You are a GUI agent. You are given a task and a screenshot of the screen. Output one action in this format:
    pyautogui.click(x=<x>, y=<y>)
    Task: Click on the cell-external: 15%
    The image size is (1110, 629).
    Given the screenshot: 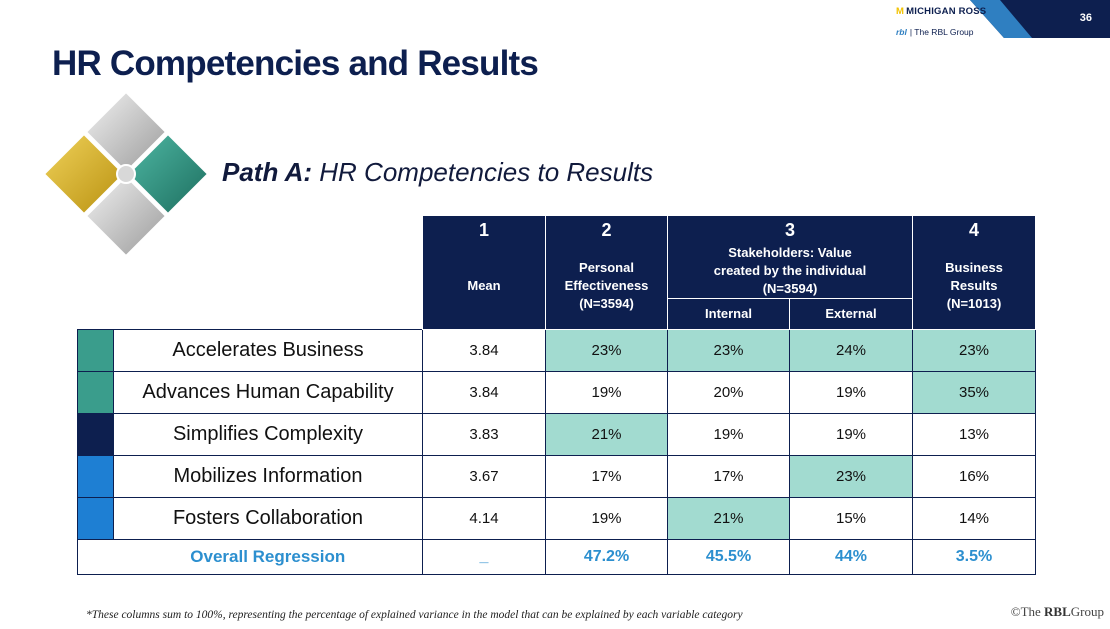 What is the action you would take?
    pyautogui.click(x=851, y=518)
    